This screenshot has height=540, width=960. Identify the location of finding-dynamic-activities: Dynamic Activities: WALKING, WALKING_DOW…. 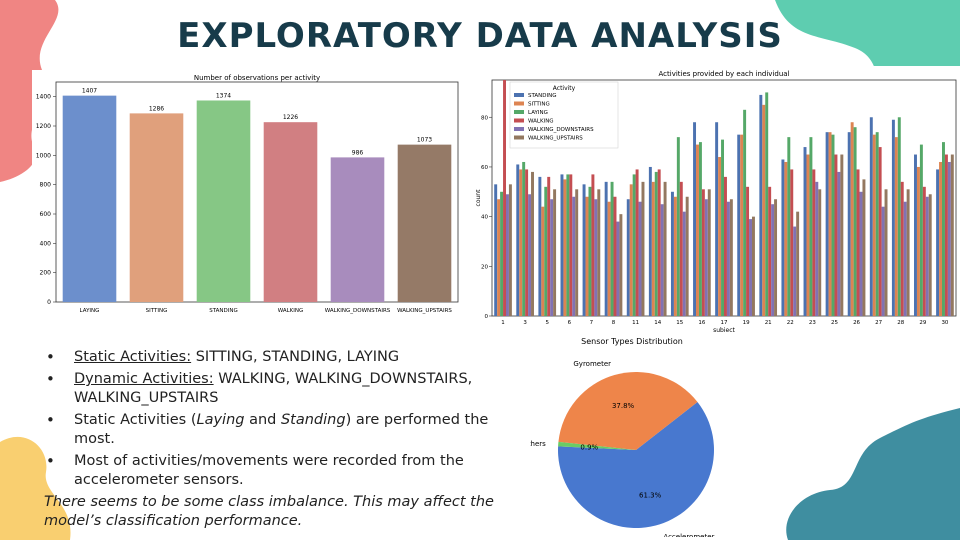
(280, 389).